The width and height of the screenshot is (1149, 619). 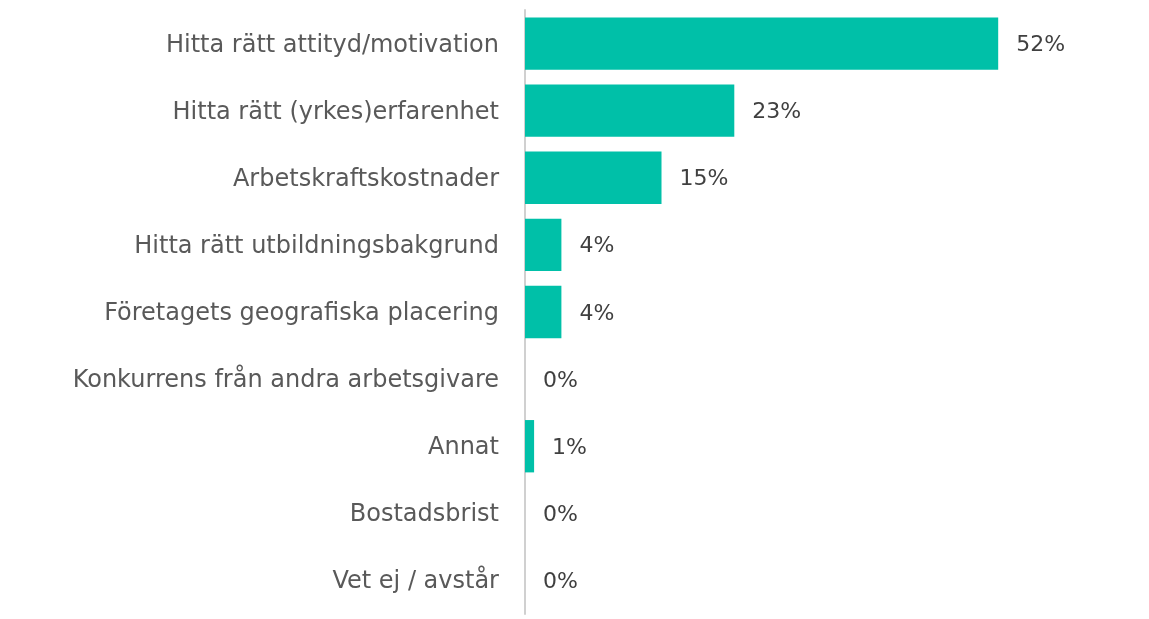 I want to click on y-tick-label: Annat, so click(x=463, y=446).